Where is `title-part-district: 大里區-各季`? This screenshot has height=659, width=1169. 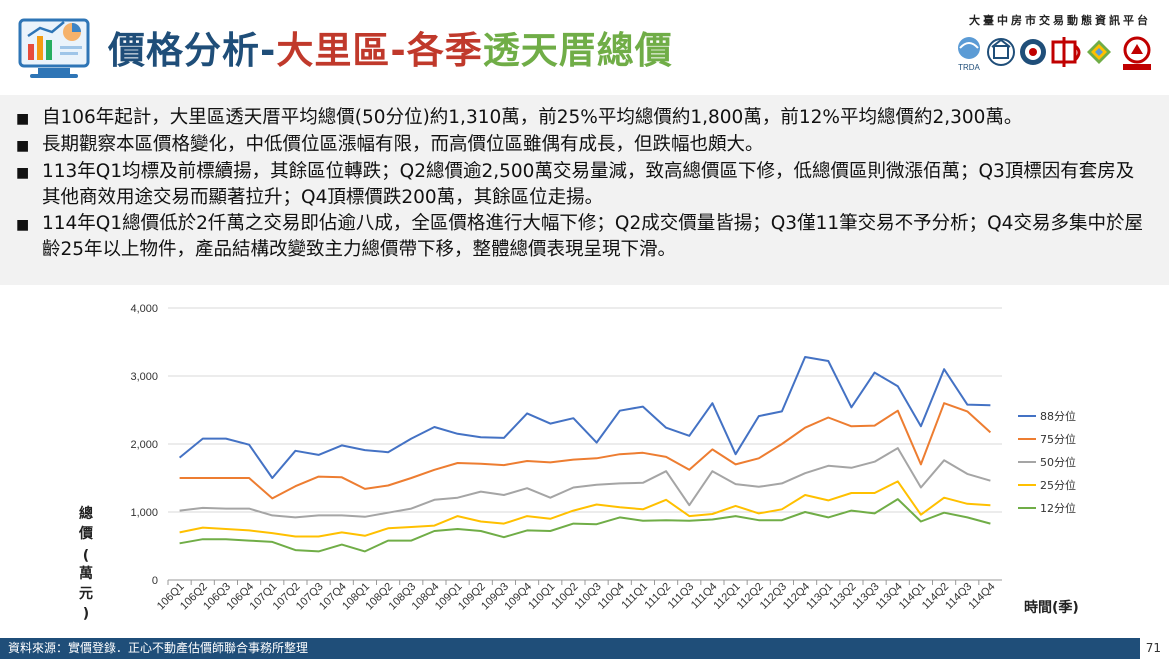
title-part-district: 大里區-各季 is located at coordinates (379, 50).